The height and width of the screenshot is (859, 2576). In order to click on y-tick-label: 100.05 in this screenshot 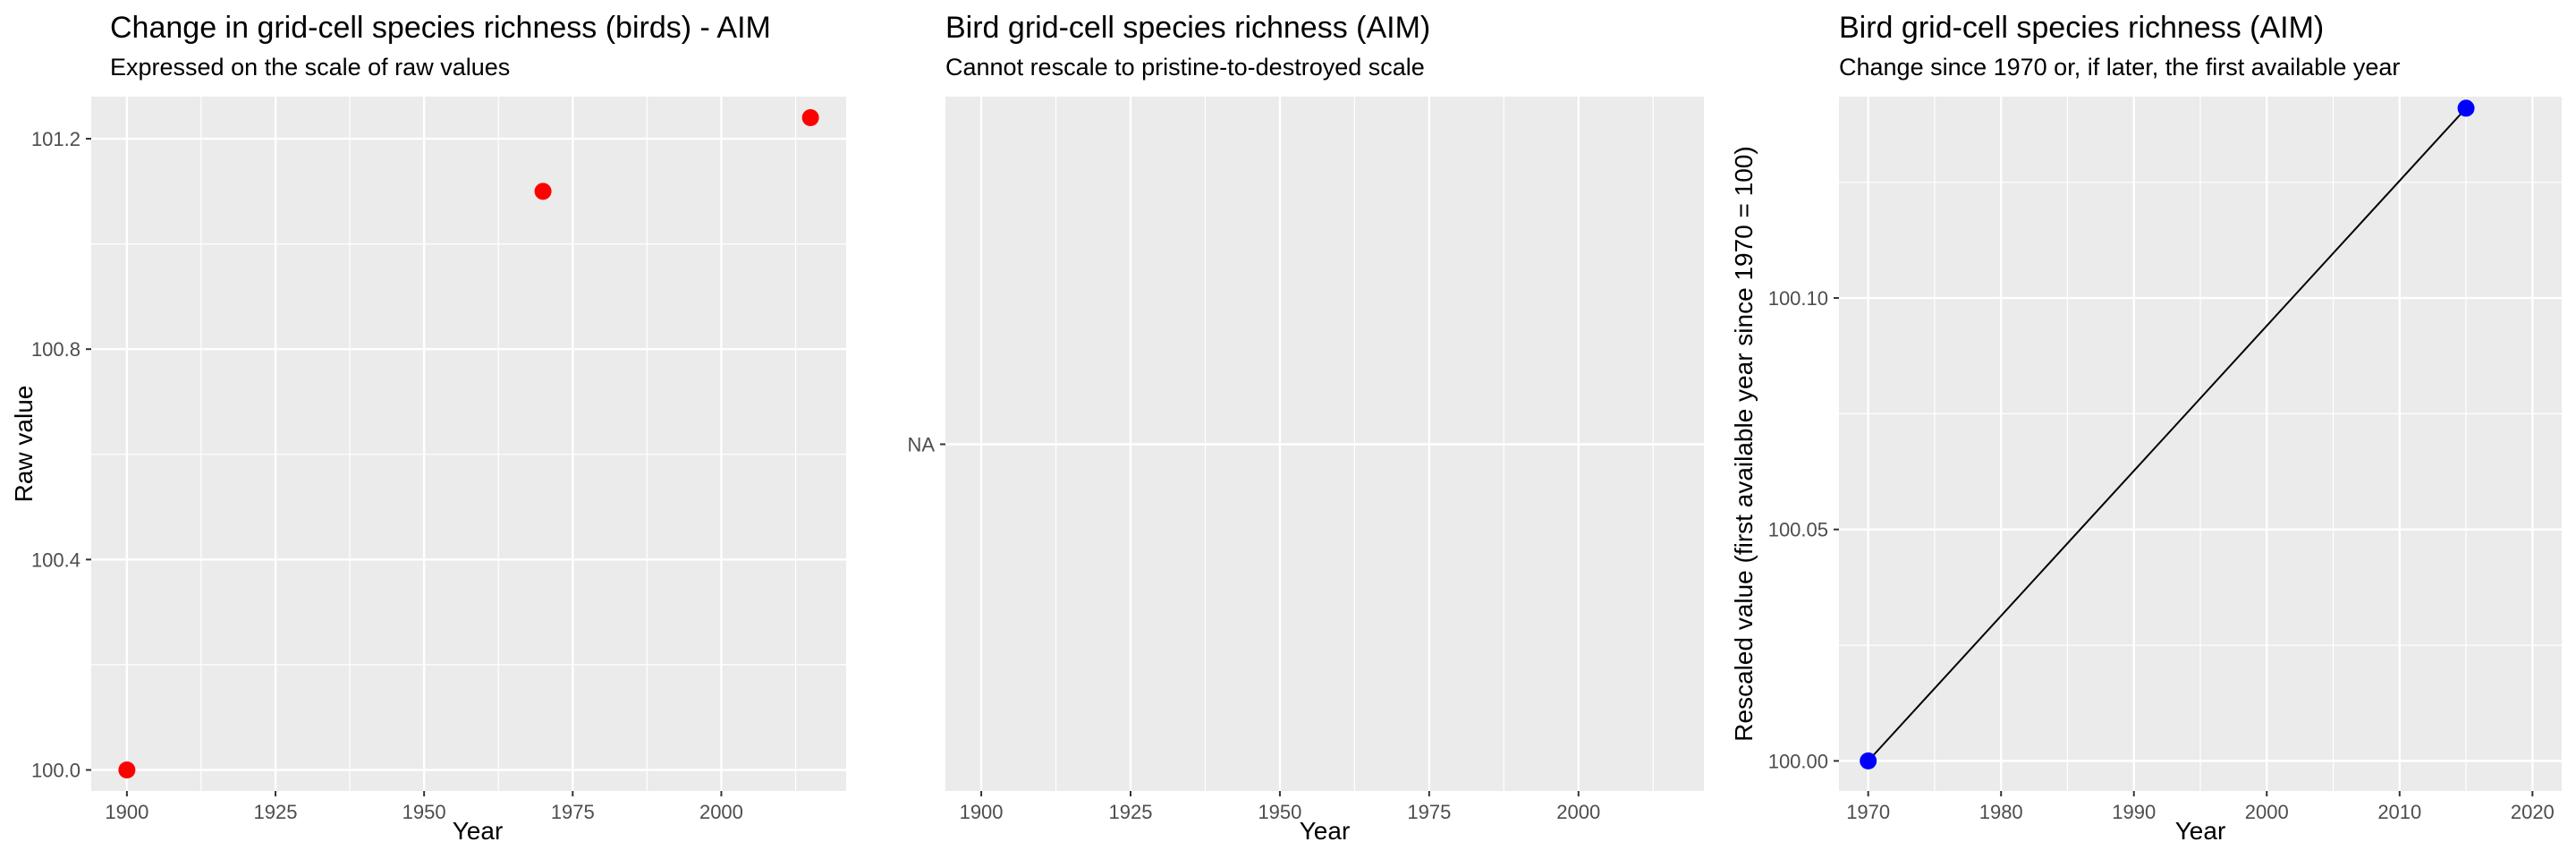, I will do `click(1798, 530)`.